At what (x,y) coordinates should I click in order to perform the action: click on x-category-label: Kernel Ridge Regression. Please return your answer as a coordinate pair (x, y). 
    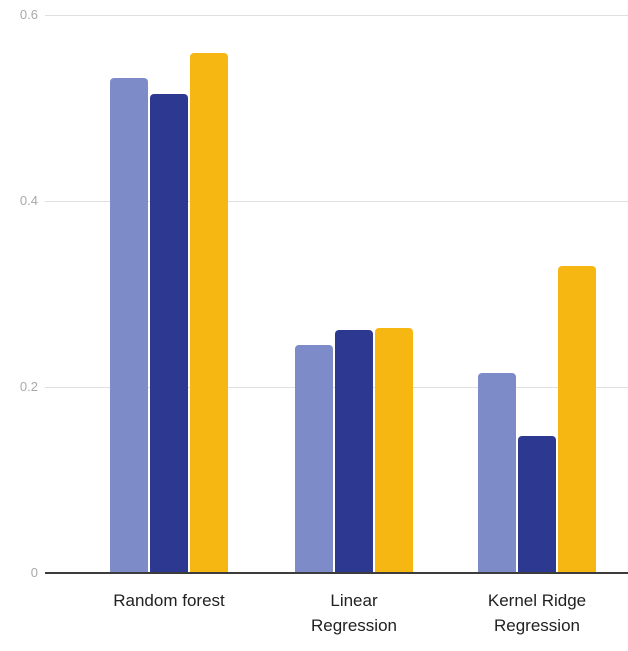
    Looking at the image, I should click on (537, 613).